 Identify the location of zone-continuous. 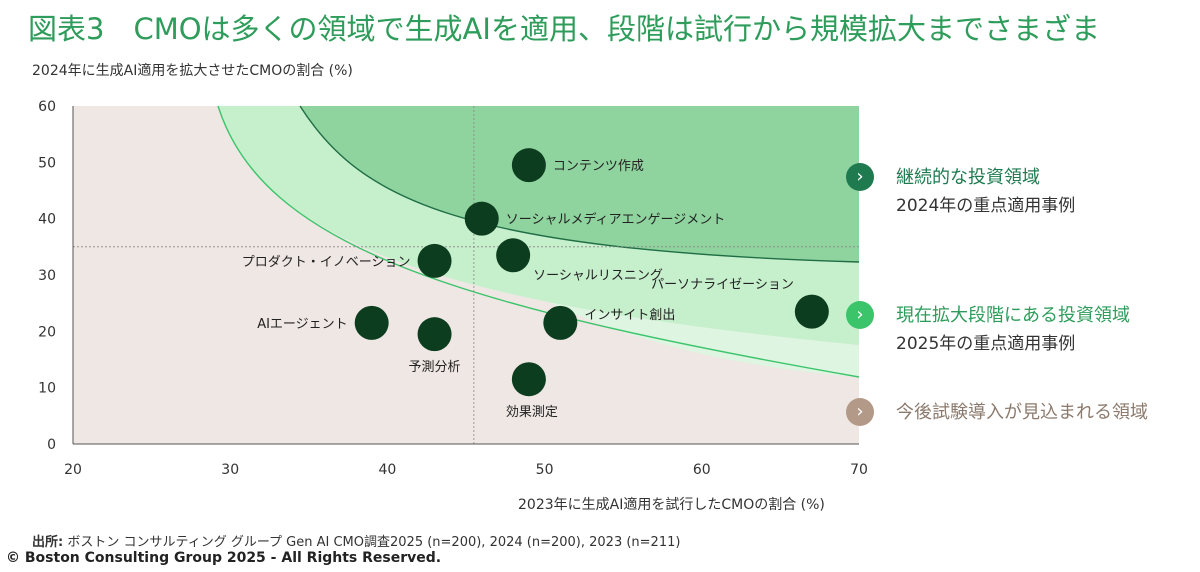
(579, 184).